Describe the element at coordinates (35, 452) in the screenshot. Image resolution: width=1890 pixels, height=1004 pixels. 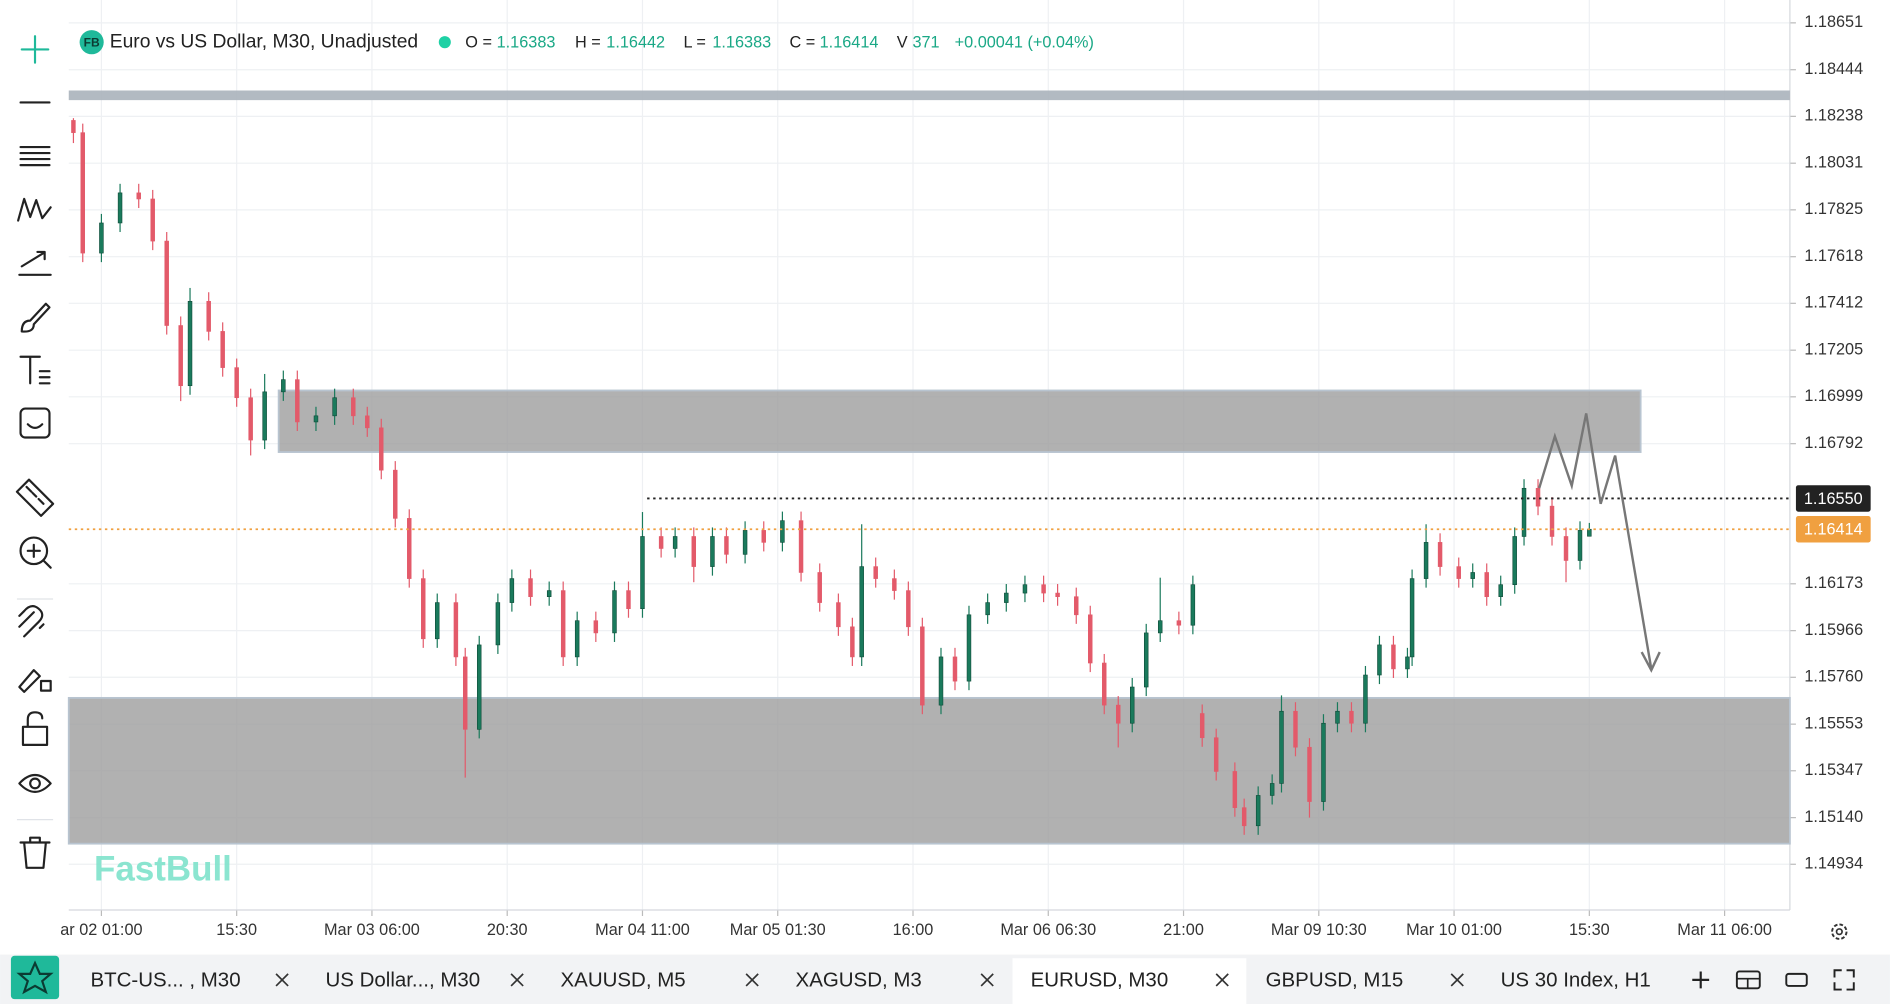
I see `toolbar` at that location.